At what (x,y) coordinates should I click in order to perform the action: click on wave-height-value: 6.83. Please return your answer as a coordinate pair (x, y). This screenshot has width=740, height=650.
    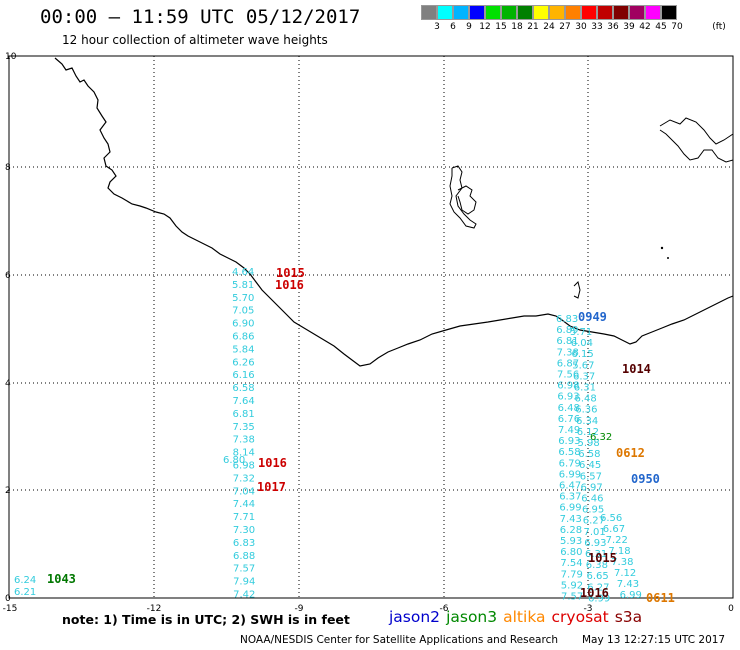
    Looking at the image, I should click on (567, 319).